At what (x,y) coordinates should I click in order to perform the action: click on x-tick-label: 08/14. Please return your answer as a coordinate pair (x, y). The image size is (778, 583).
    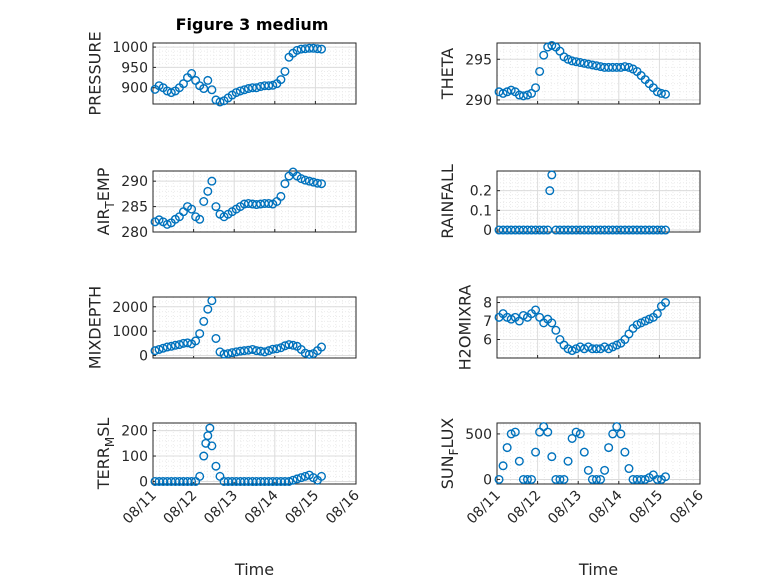
    Looking at the image, I should click on (262, 507).